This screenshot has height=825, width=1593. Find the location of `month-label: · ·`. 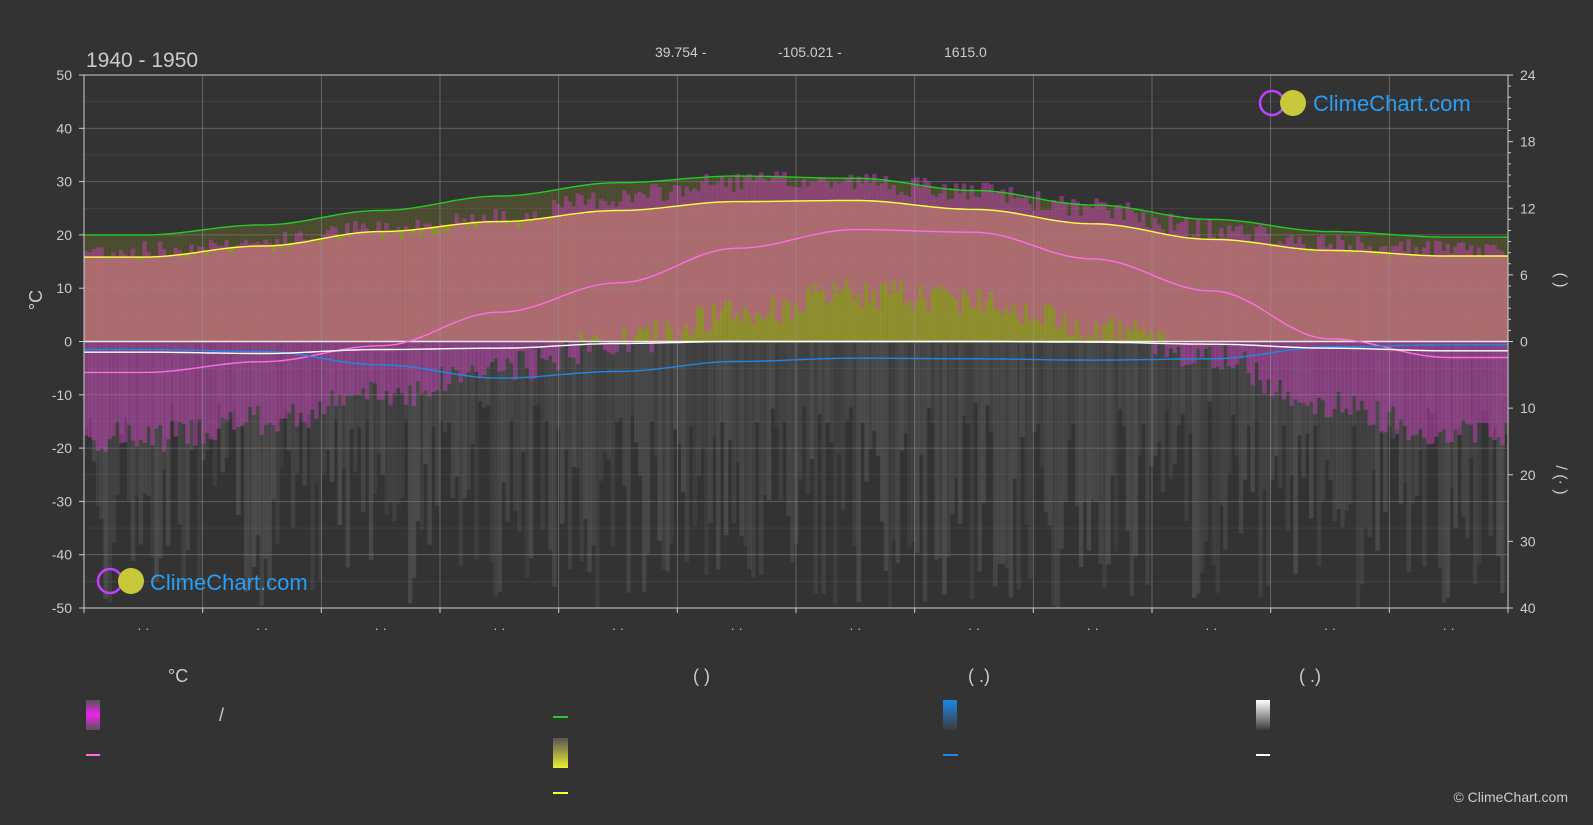

month-label: · · is located at coordinates (499, 628).